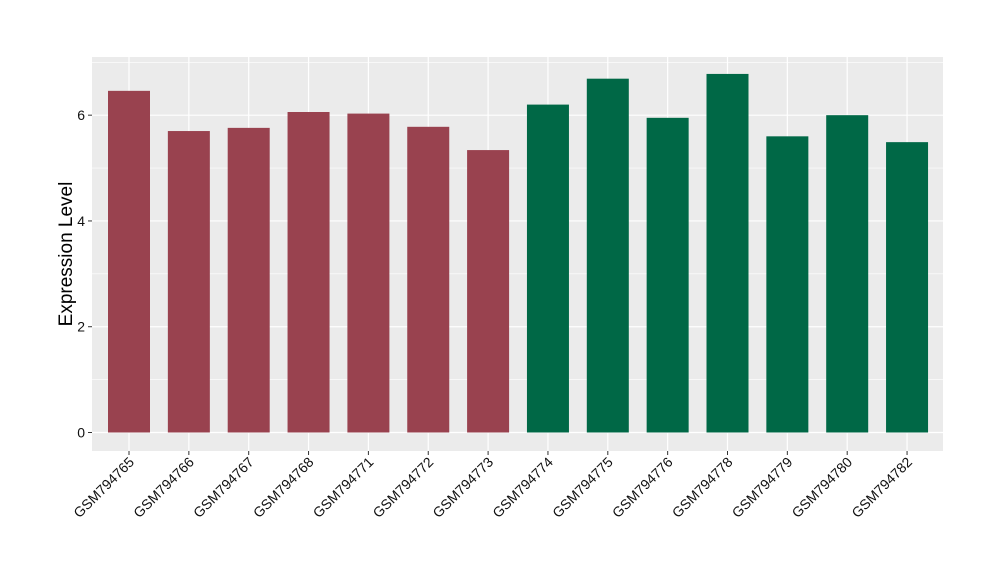  Describe the element at coordinates (81, 432) in the screenshot. I see `y-tick-label: 0` at that location.